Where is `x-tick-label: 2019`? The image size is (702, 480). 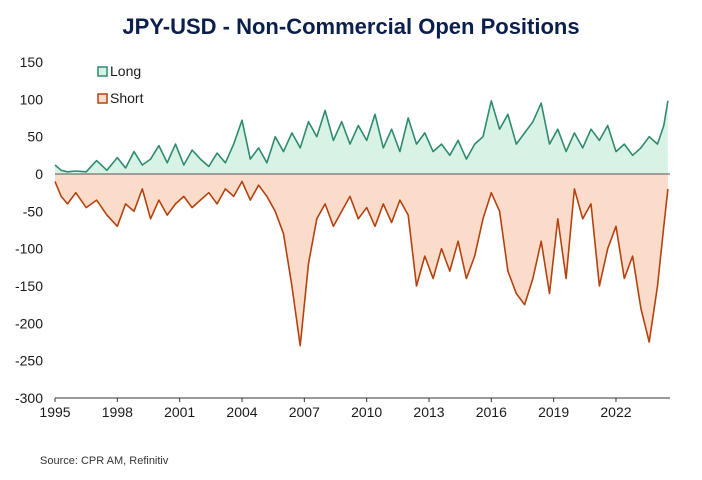 x-tick-label: 2019 is located at coordinates (553, 412).